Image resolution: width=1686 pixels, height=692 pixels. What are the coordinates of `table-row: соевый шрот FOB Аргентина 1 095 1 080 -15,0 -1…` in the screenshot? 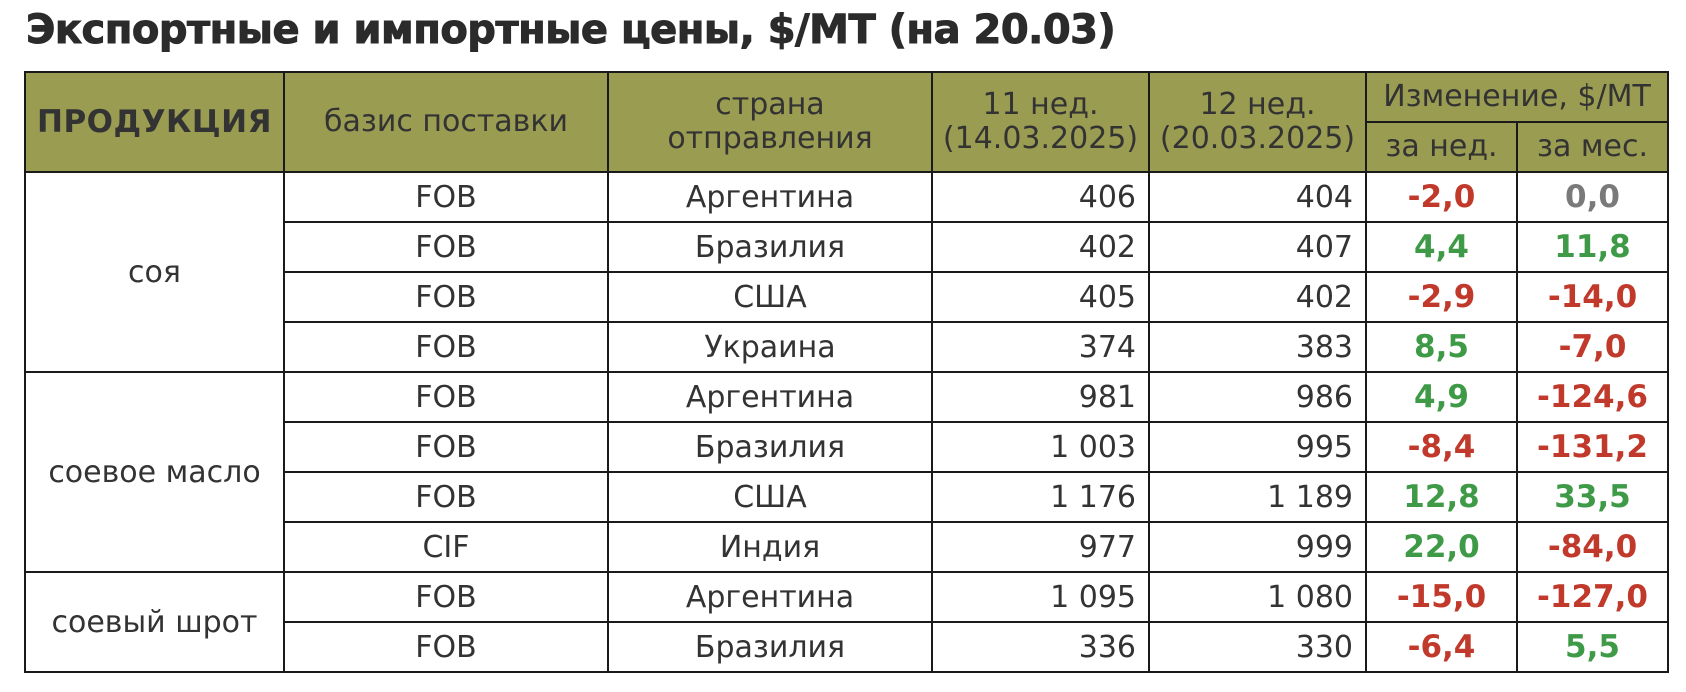 It's located at (847, 622).